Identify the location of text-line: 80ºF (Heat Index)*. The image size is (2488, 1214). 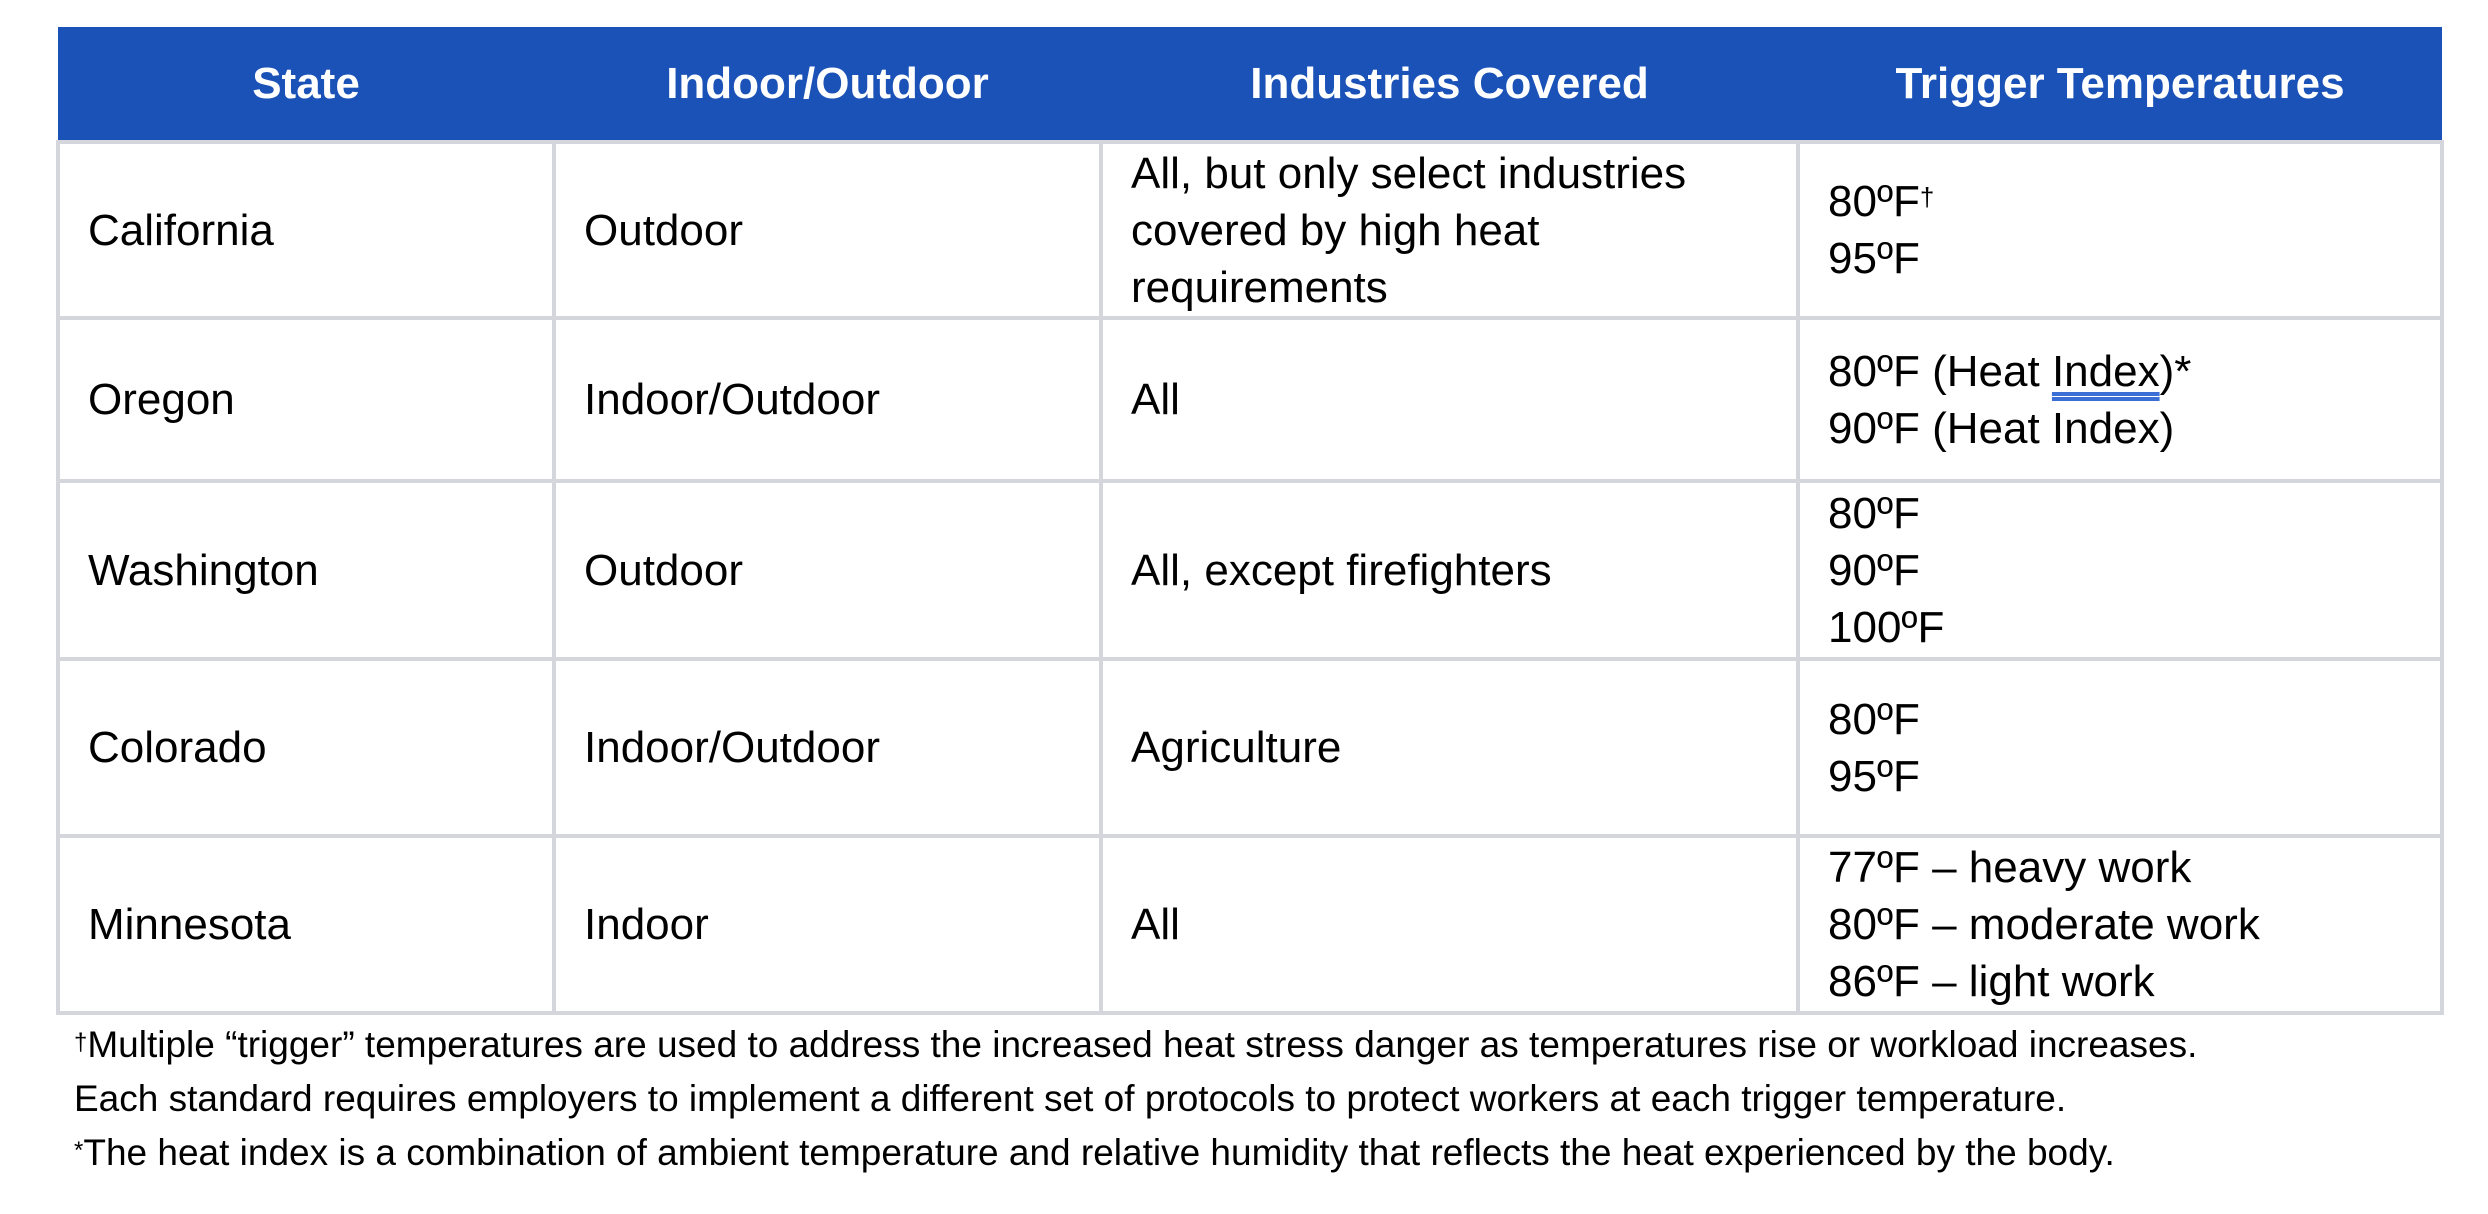
(2120, 371).